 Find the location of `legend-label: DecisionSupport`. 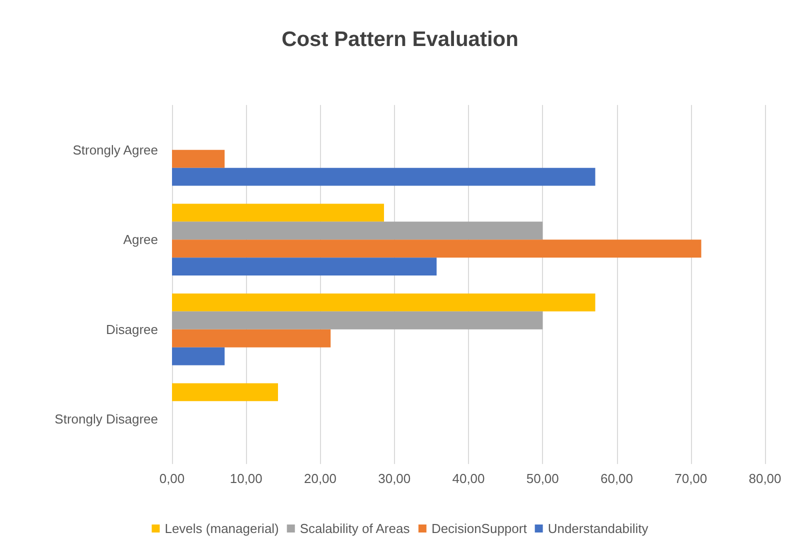

legend-label: DecisionSupport is located at coordinates (479, 528).